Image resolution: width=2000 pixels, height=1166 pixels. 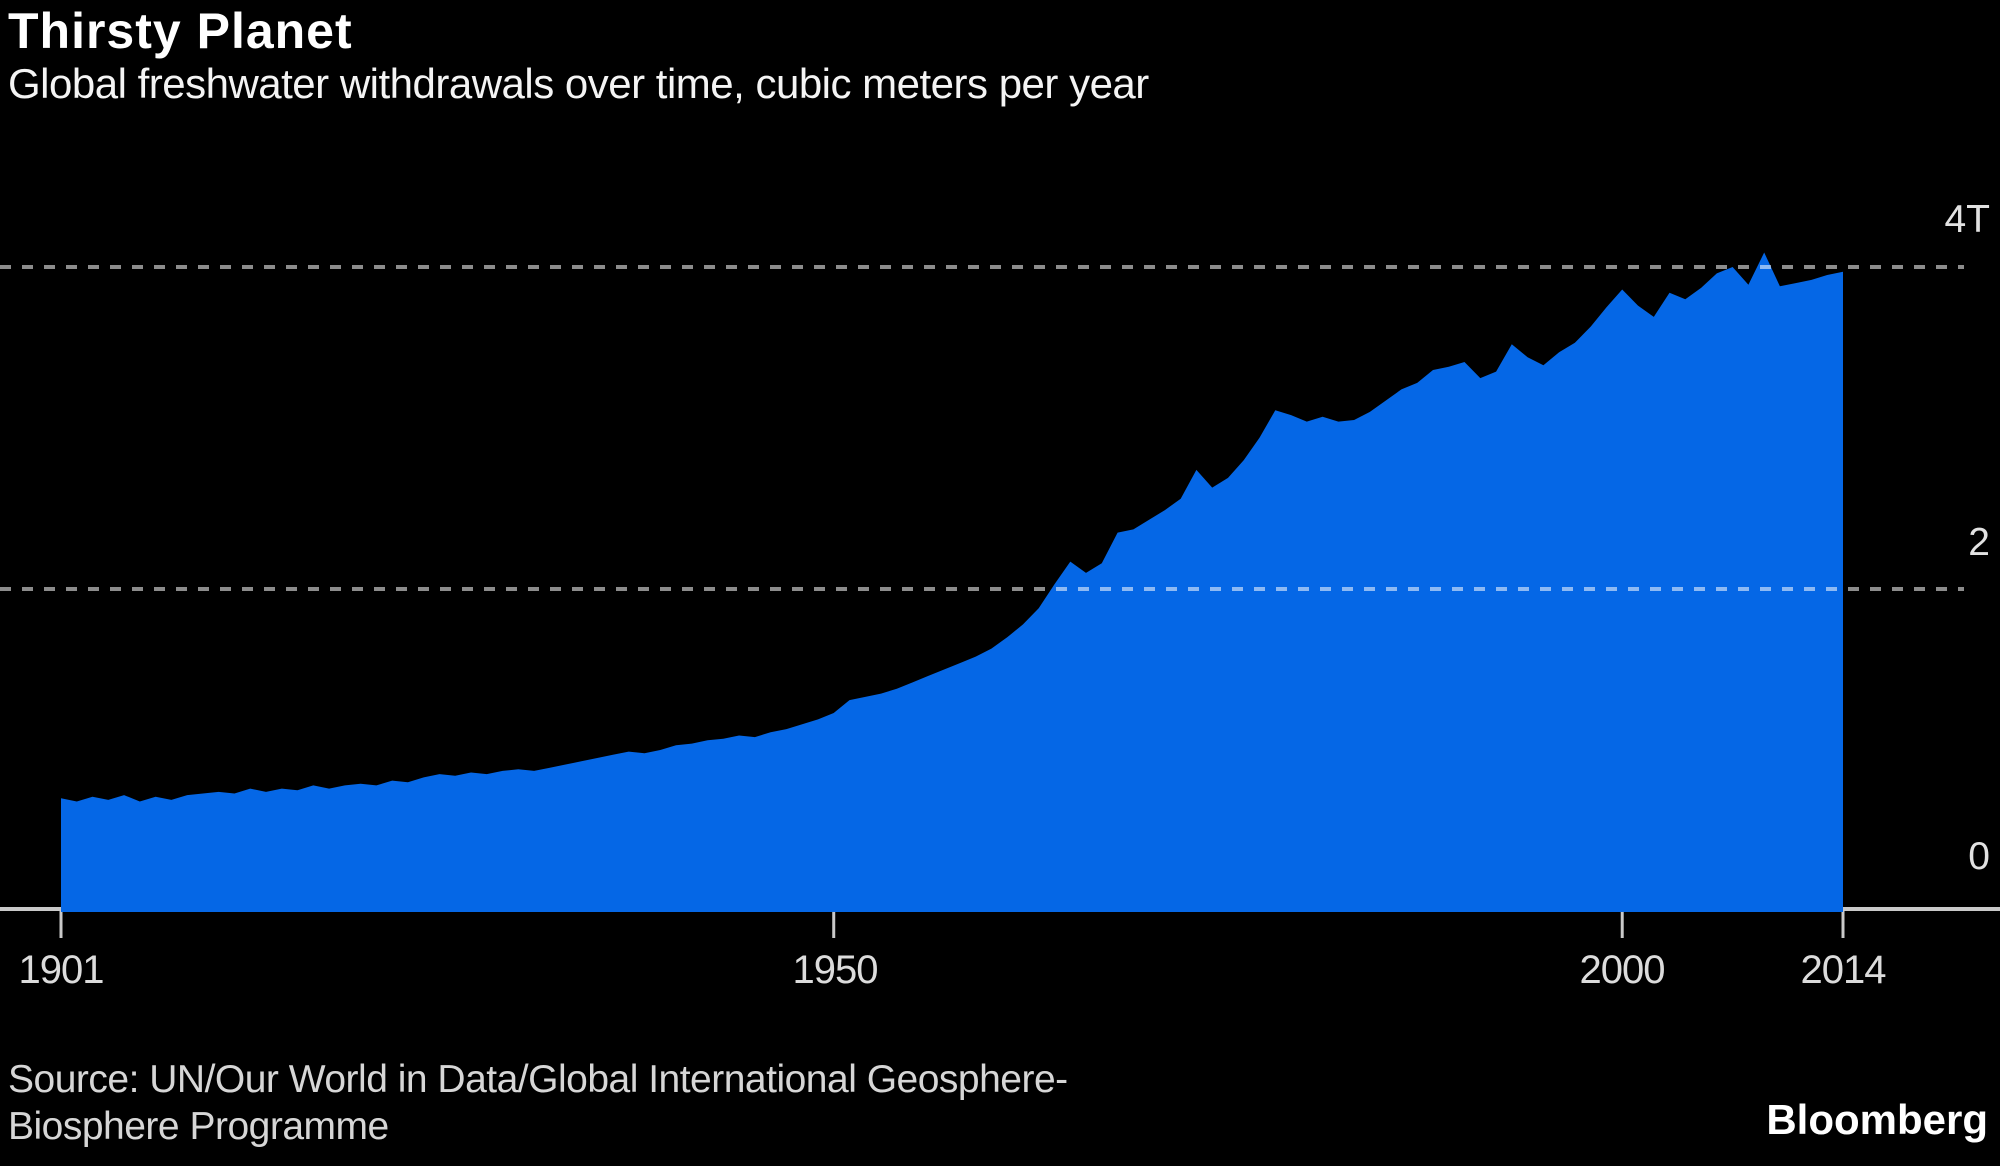 What do you see at coordinates (1979, 542) in the screenshot?
I see `y-axis-label-2: 2` at bounding box center [1979, 542].